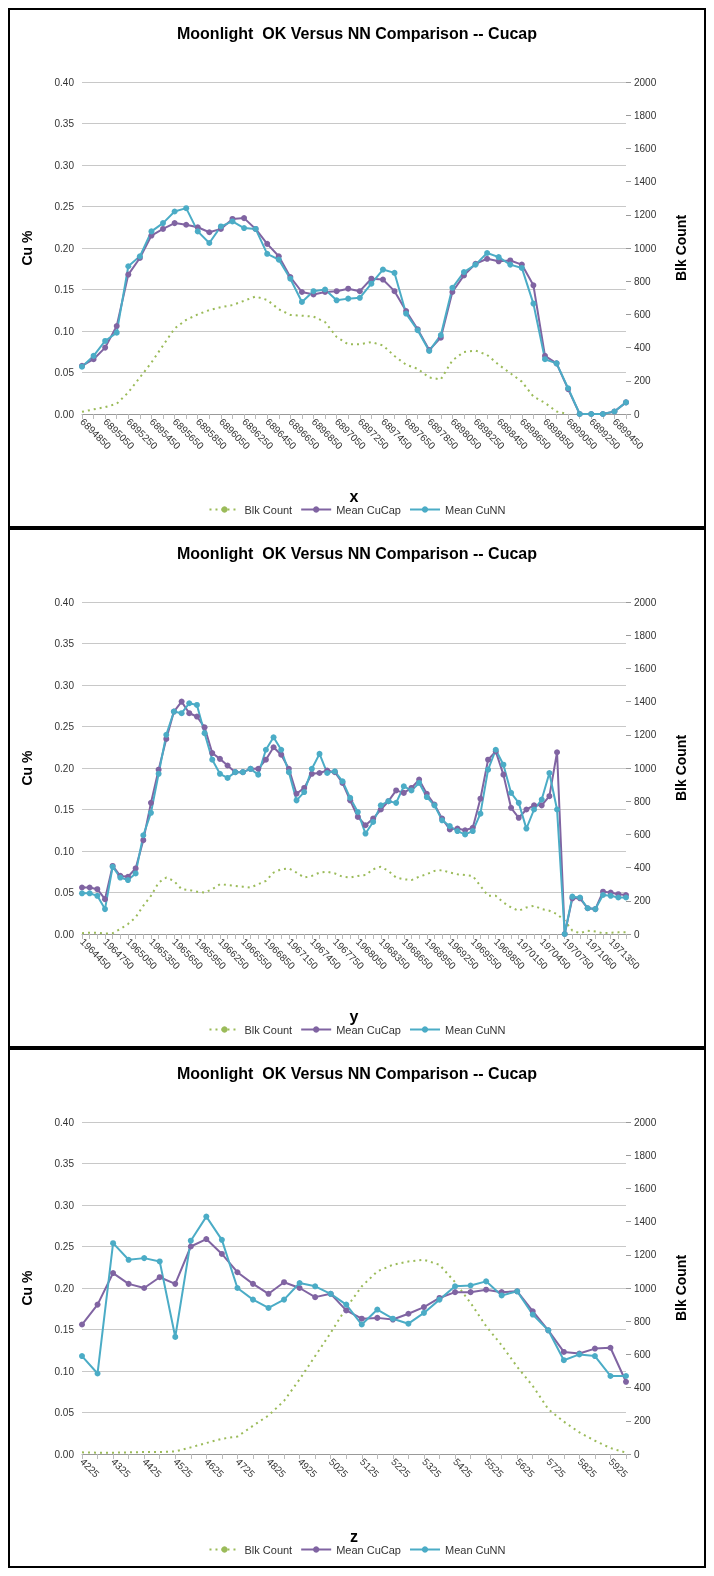 The height and width of the screenshot is (1576, 714). I want to click on x-tick-label: 4625, so click(214, 1468).